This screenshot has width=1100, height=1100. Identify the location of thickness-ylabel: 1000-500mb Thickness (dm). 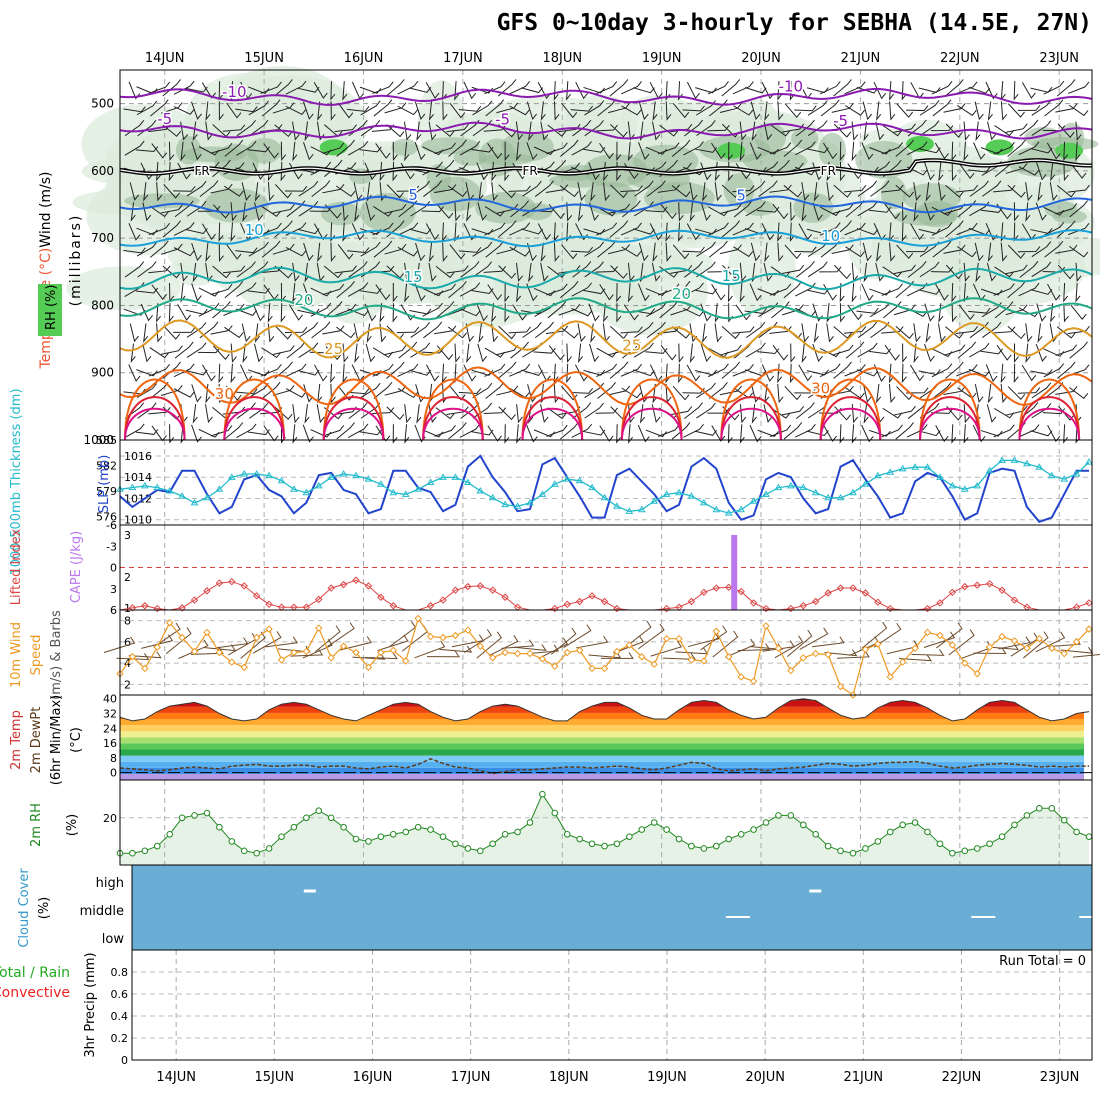
(16, 481).